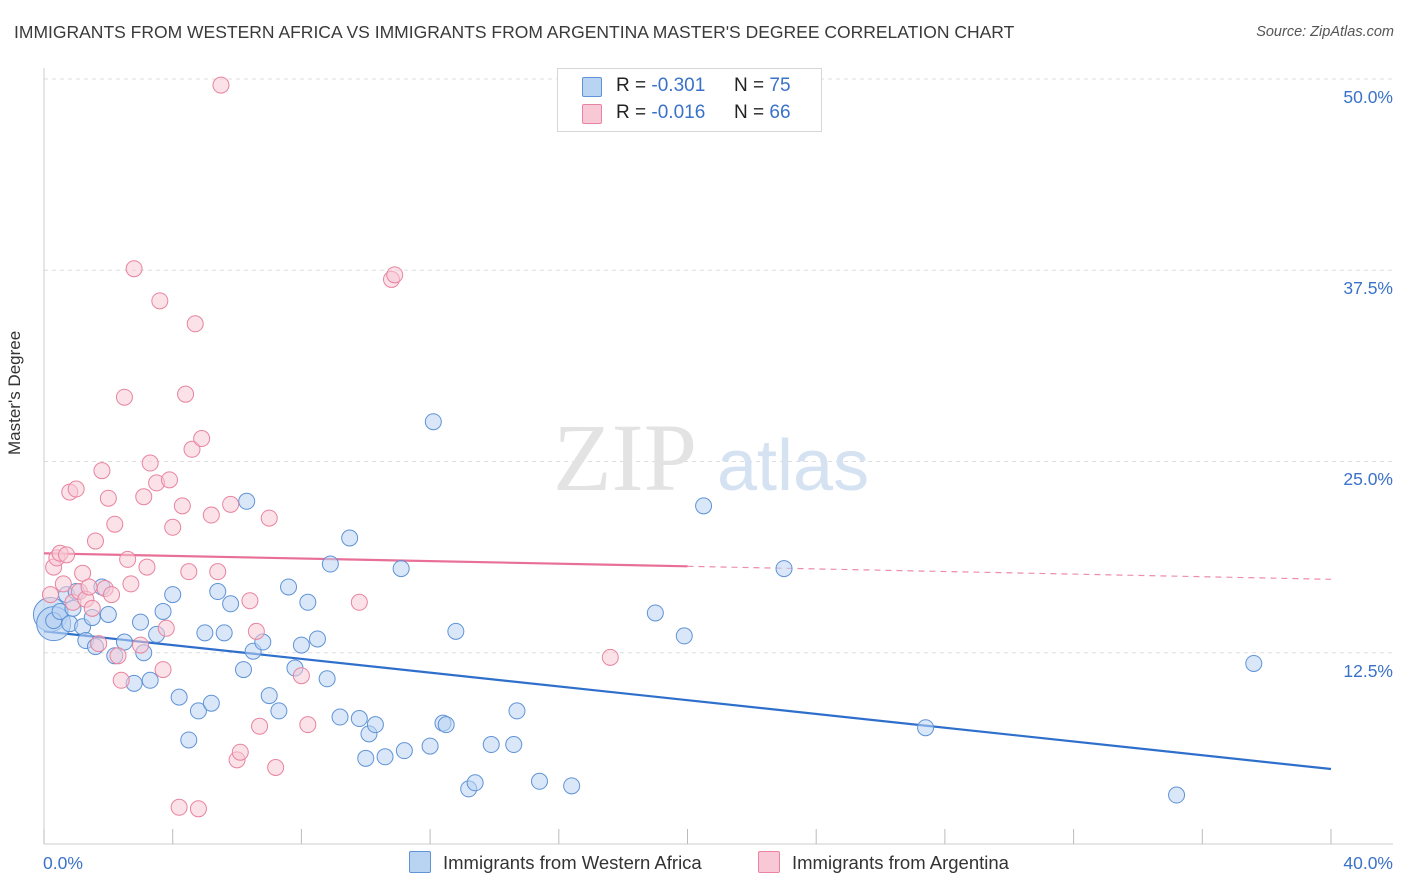 The width and height of the screenshot is (1406, 892). Describe the element at coordinates (1325, 32) in the screenshot. I see `source-label: Source: ZipAtlas.com` at that location.